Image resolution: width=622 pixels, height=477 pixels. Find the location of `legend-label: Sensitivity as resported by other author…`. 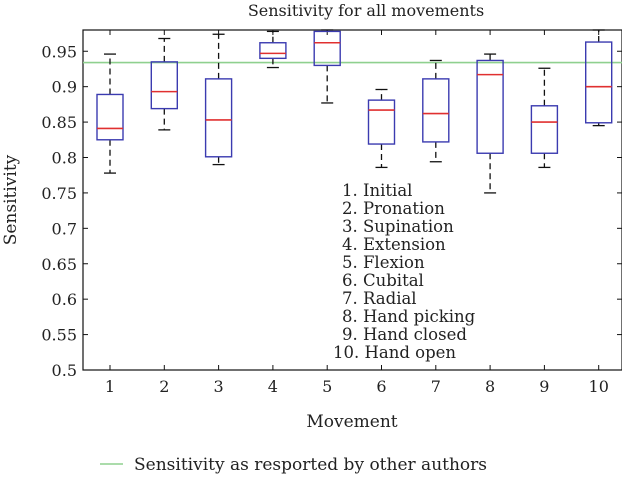

legend-label: Sensitivity as resported by other author… is located at coordinates (310, 465).